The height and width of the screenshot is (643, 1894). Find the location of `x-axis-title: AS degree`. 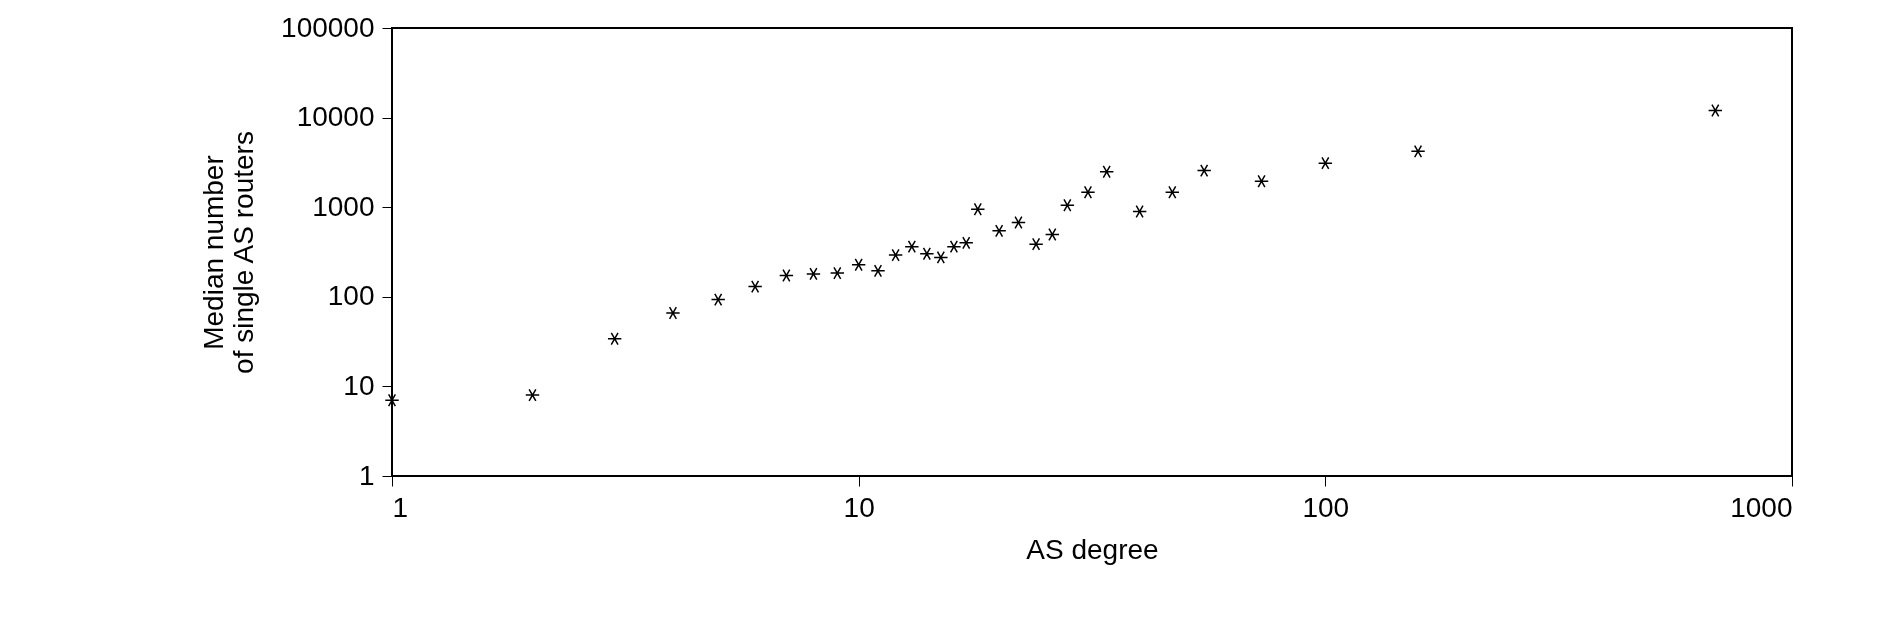

x-axis-title: AS degree is located at coordinates (1092, 549).